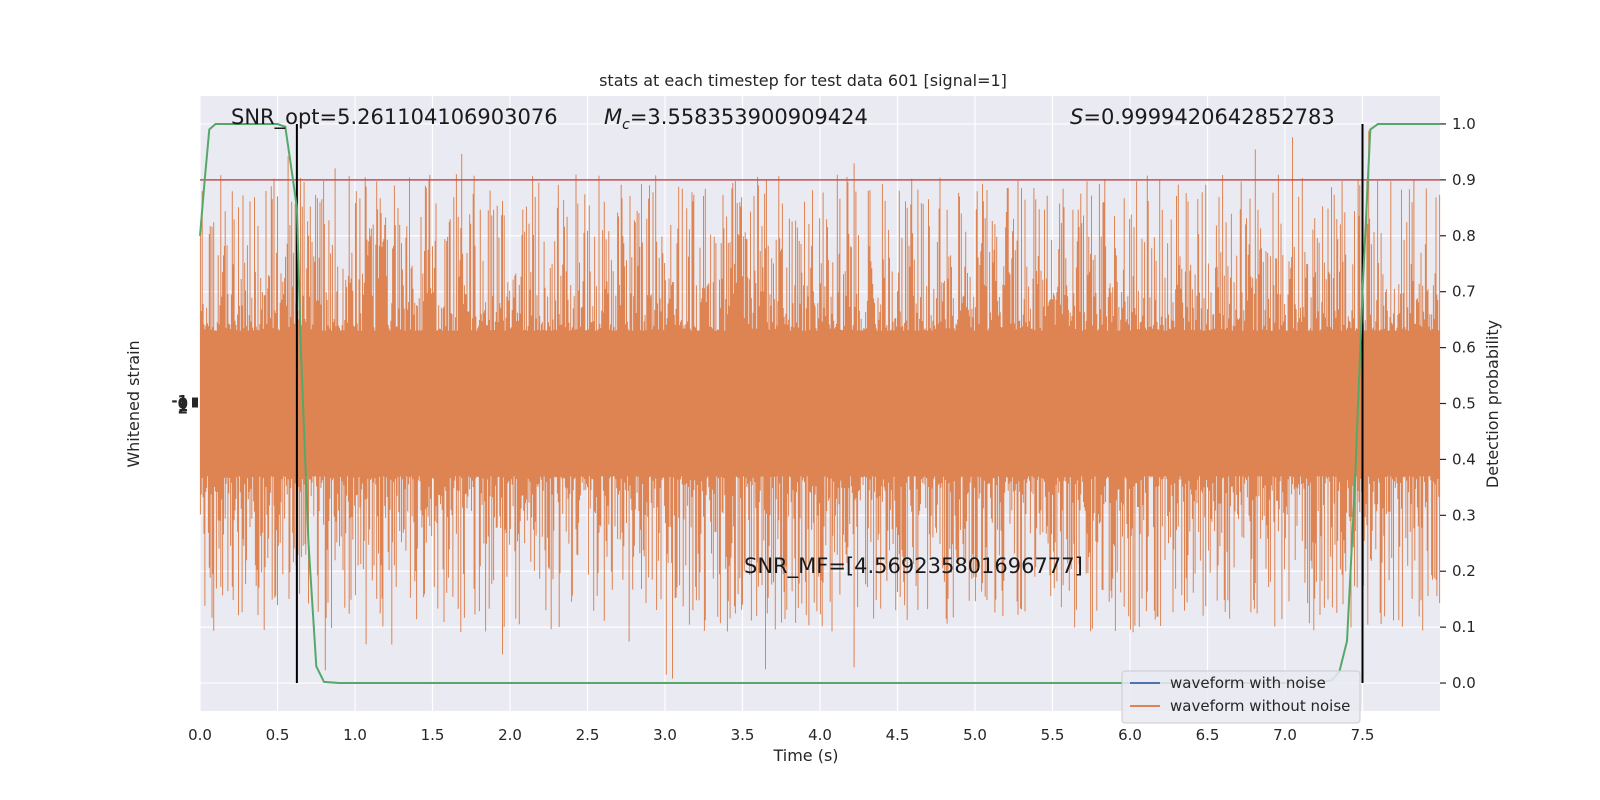  What do you see at coordinates (743, 735) in the screenshot?
I see `x-tick-label-7: 3.5` at bounding box center [743, 735].